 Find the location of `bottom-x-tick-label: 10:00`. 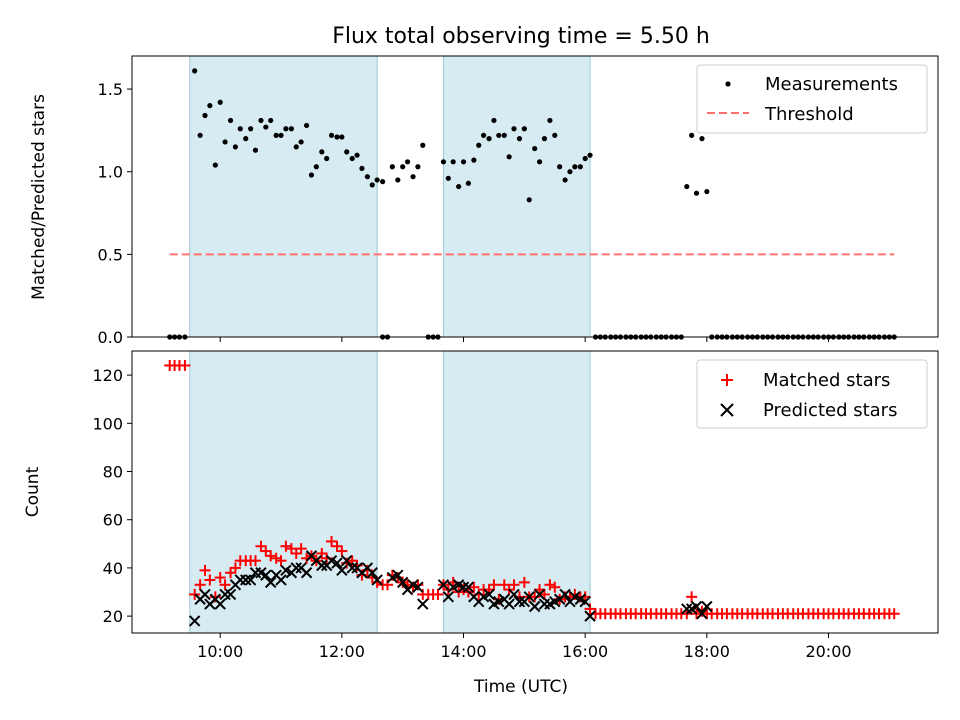

bottom-x-tick-label: 10:00 is located at coordinates (220, 651).